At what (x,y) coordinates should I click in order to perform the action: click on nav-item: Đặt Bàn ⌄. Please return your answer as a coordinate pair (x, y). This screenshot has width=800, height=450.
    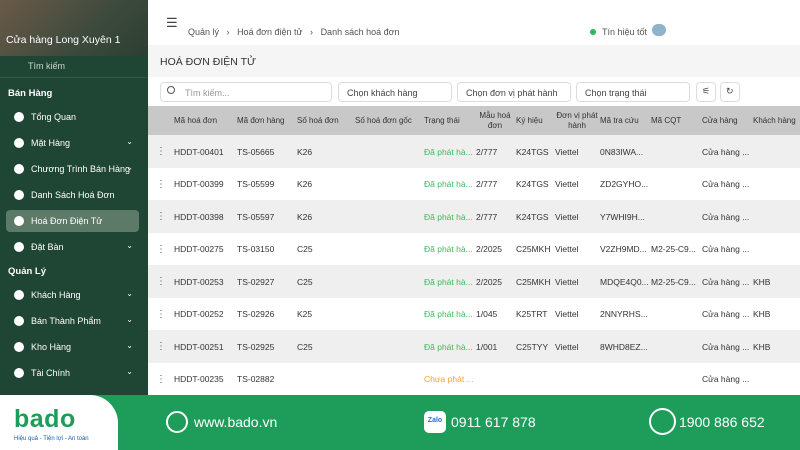
    Looking at the image, I should click on (72, 247).